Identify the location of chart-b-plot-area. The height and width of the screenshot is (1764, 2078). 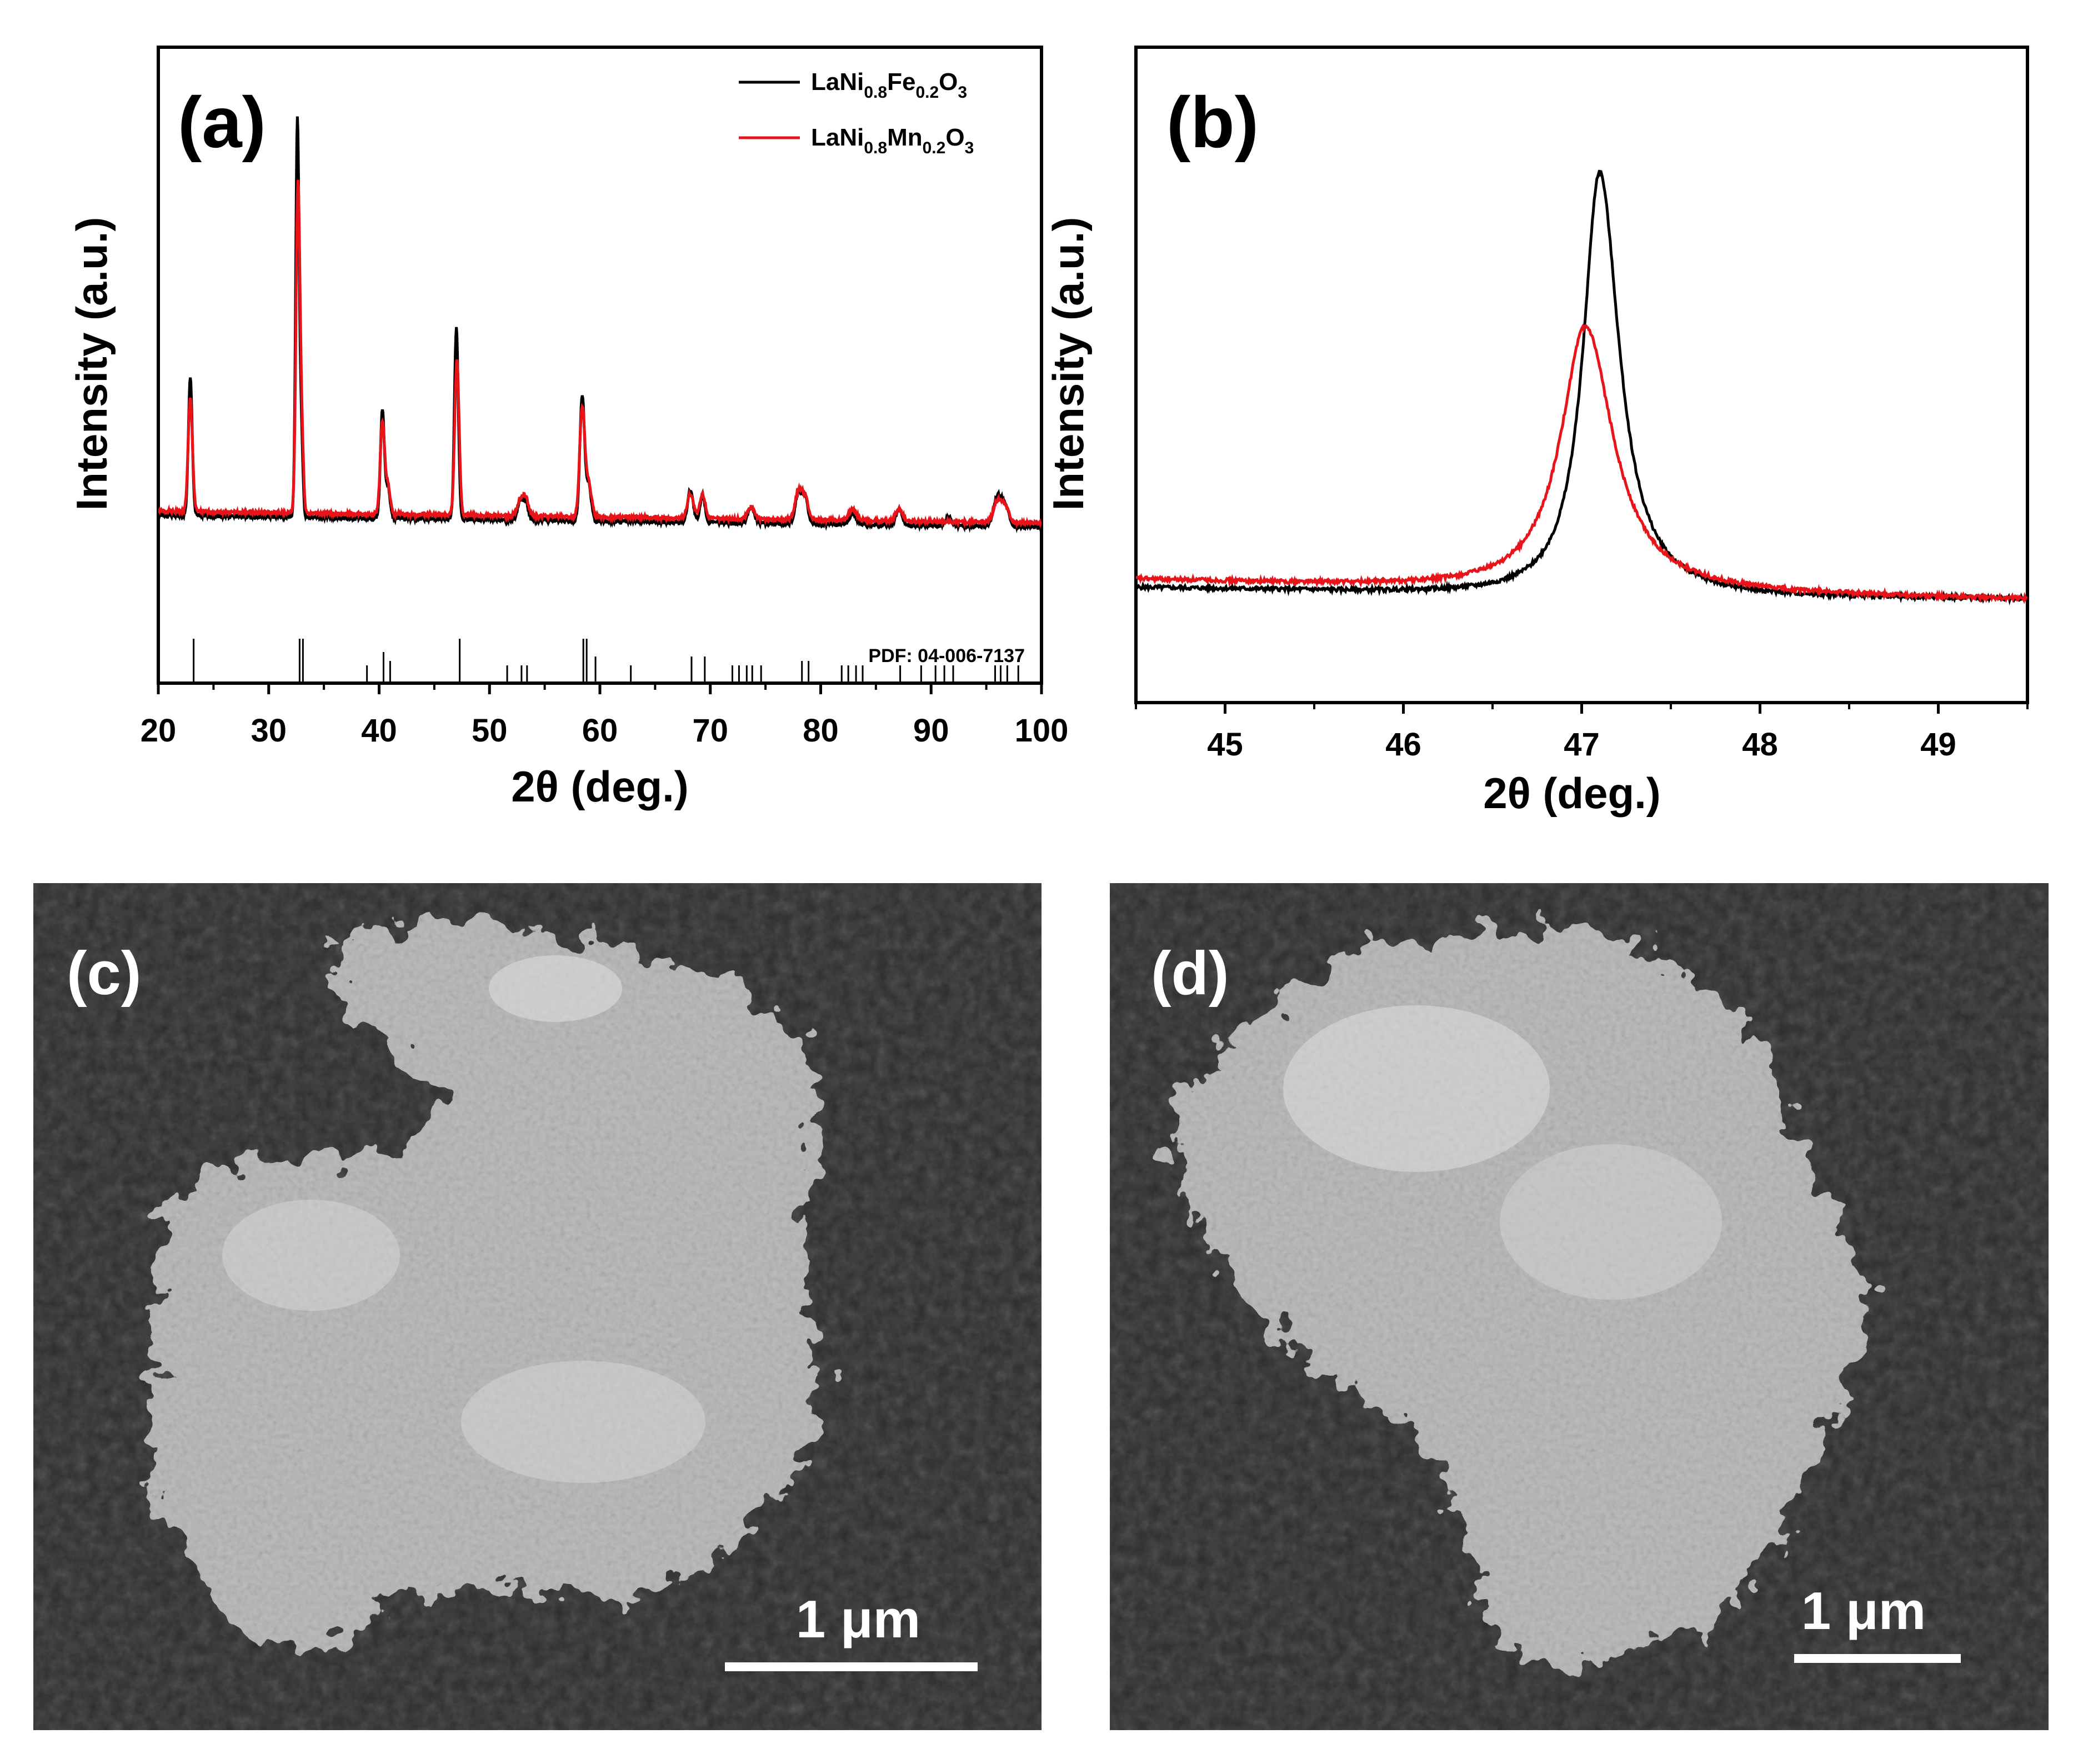
(1581, 387).